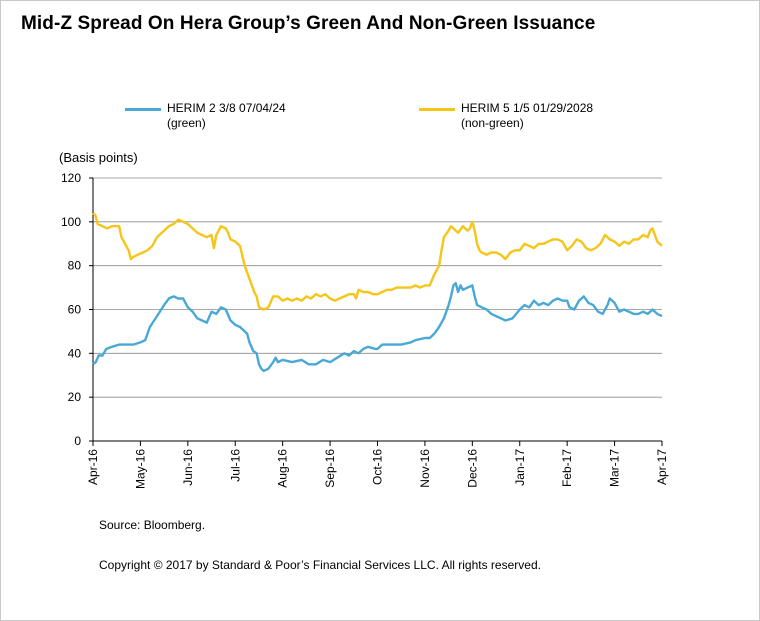 The image size is (760, 621). I want to click on x-tick-label: Dec-16, so click(472, 468).